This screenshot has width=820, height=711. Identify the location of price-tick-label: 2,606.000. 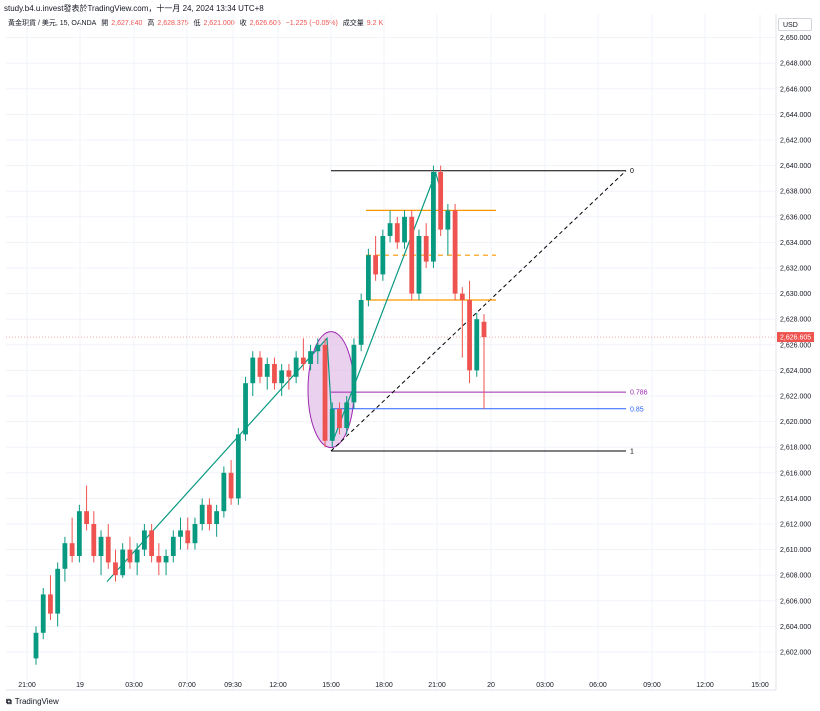
(795, 601).